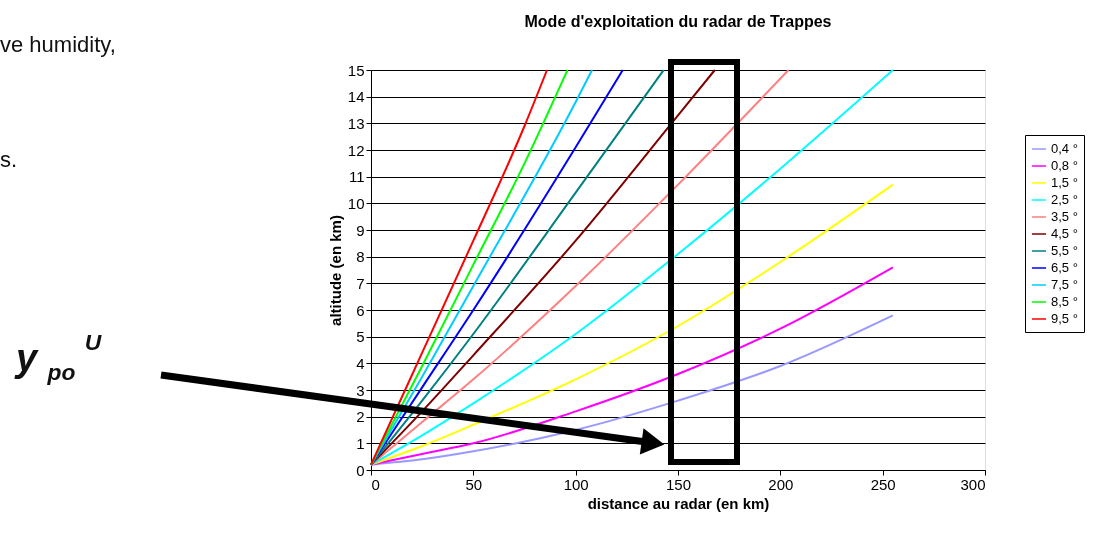  I want to click on y-tick-label: 10, so click(356, 203).